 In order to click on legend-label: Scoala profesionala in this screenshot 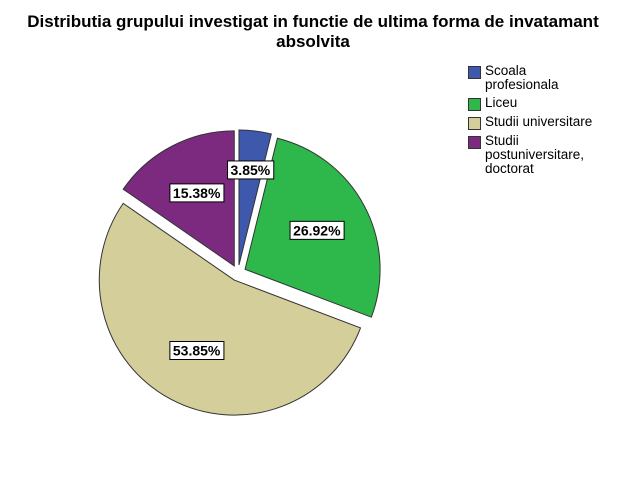, I will do `click(522, 77)`.